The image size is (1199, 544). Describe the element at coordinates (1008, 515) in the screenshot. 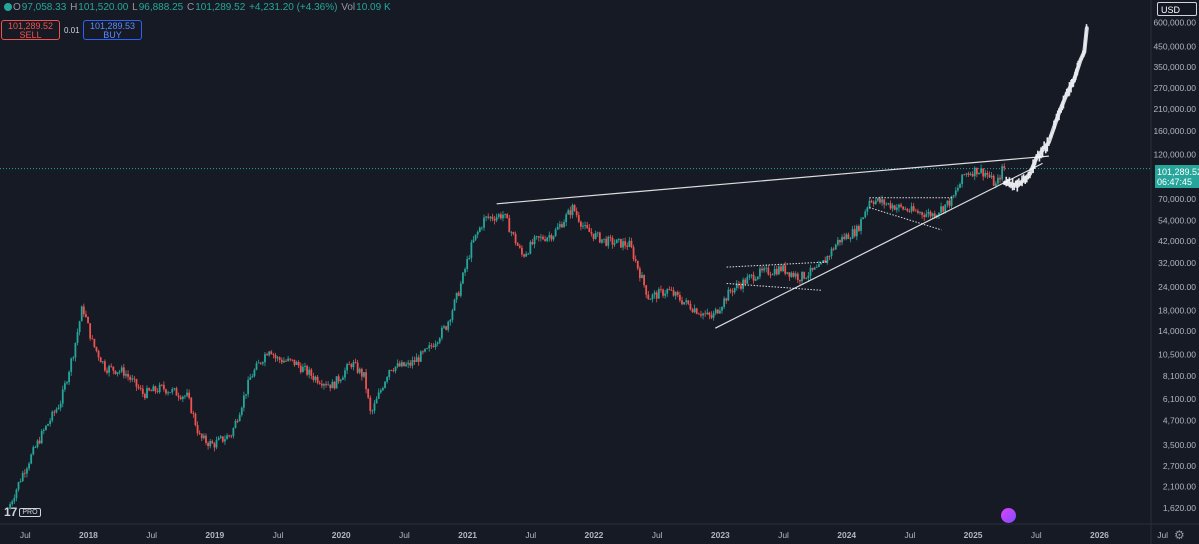

I see `trade-icon` at that location.